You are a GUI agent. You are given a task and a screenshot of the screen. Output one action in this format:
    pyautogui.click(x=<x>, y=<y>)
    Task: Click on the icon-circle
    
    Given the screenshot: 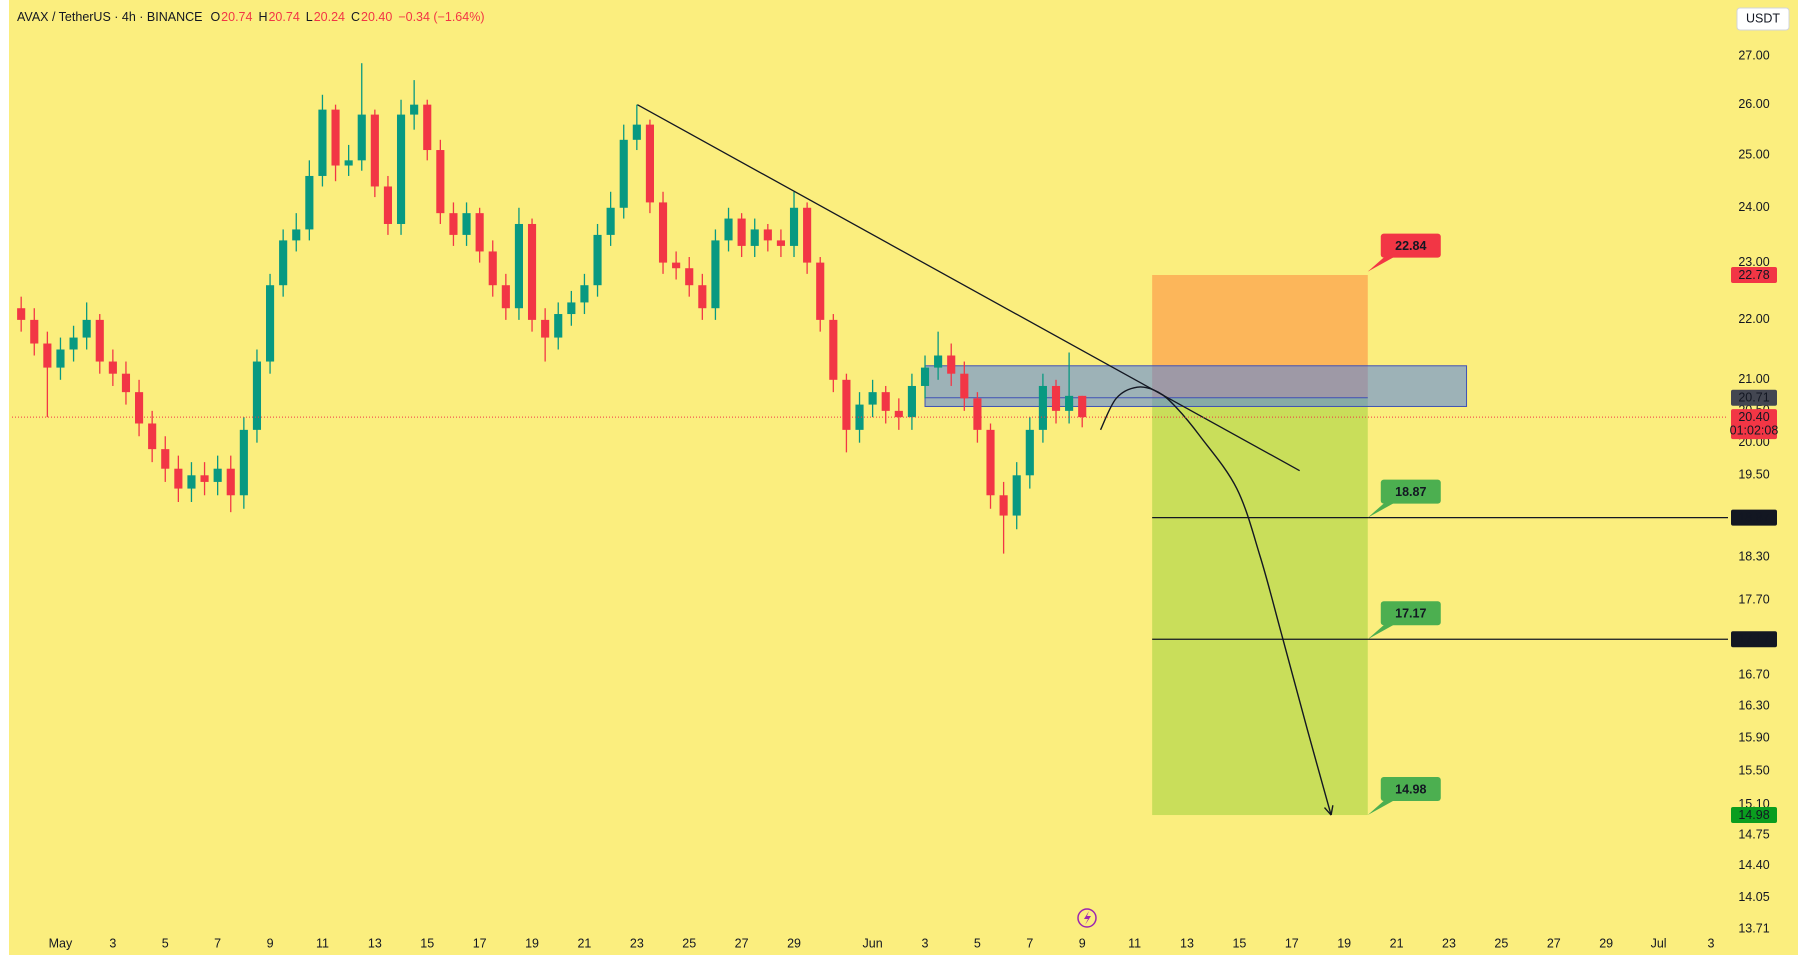 What is the action you would take?
    pyautogui.click(x=1087, y=918)
    